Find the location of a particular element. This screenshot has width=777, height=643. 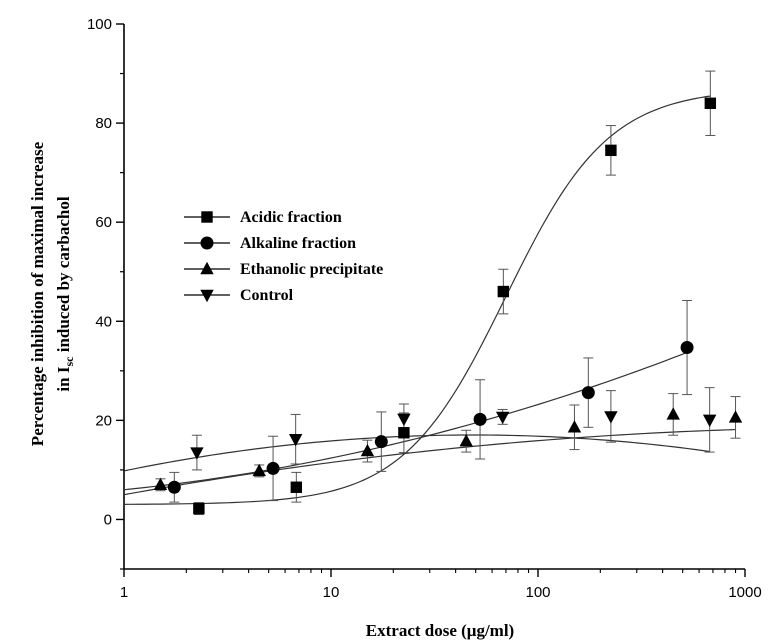

y-tick-label: 60 is located at coordinates (103, 222).